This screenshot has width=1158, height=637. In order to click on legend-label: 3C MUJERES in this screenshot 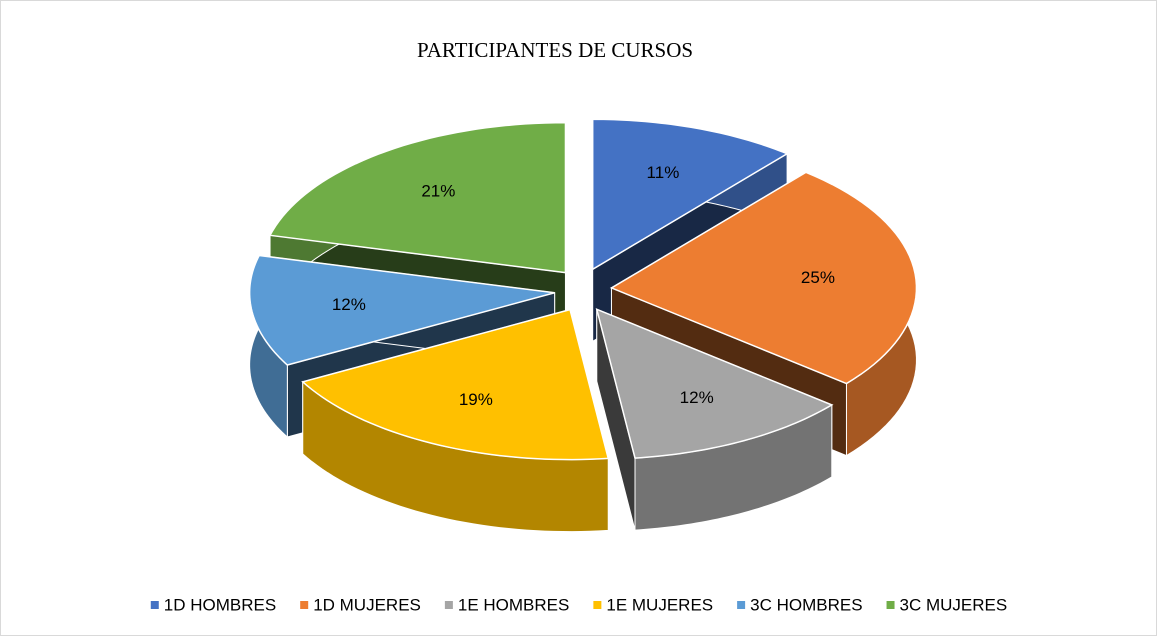, I will do `click(954, 604)`.